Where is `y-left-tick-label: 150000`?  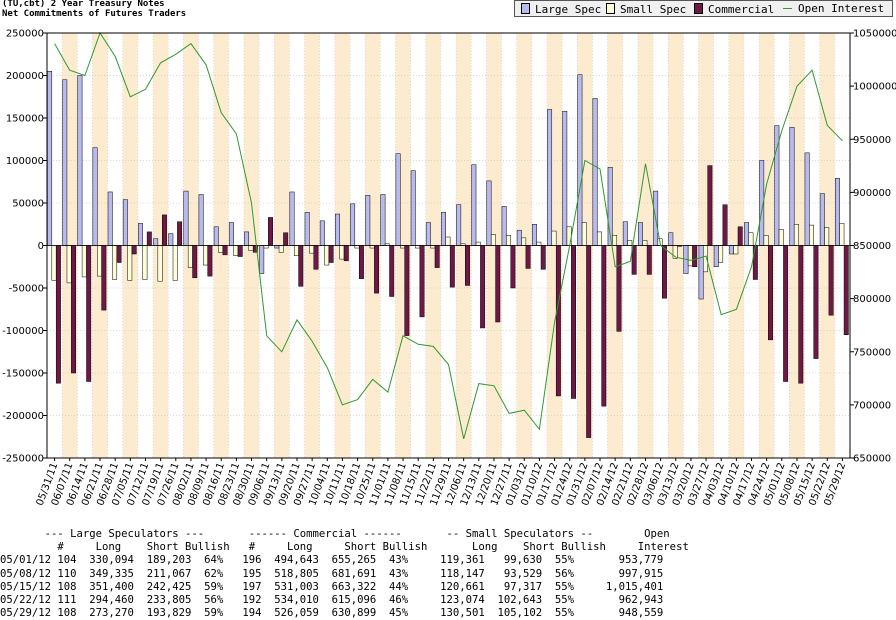 y-left-tick-label: 150000 is located at coordinates (25, 119).